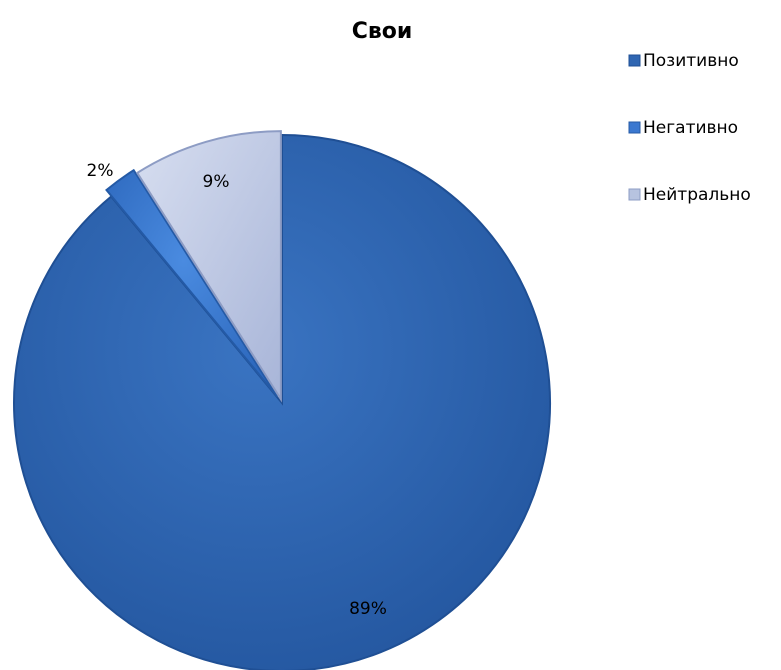 This screenshot has height=670, width=781. I want to click on legend-label-2: Негативно, so click(690, 128).